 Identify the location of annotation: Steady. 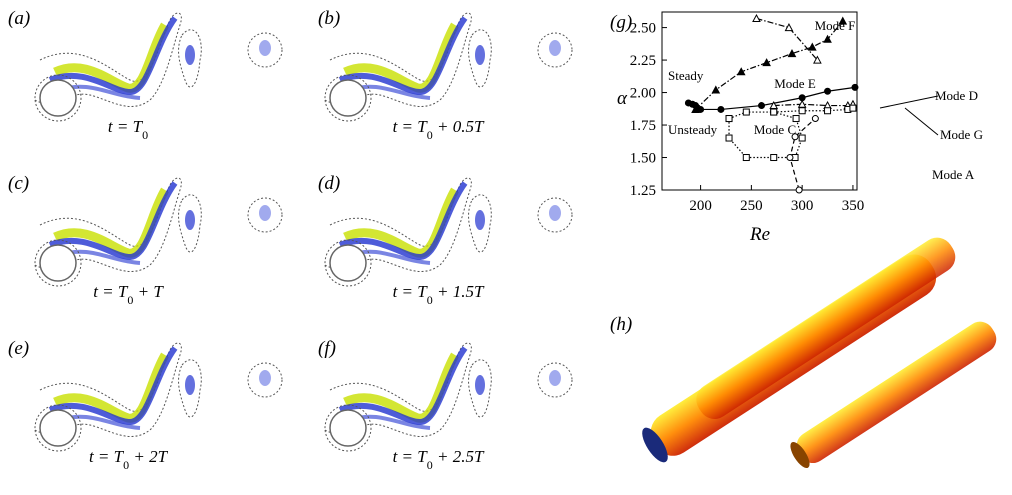
(686, 75).